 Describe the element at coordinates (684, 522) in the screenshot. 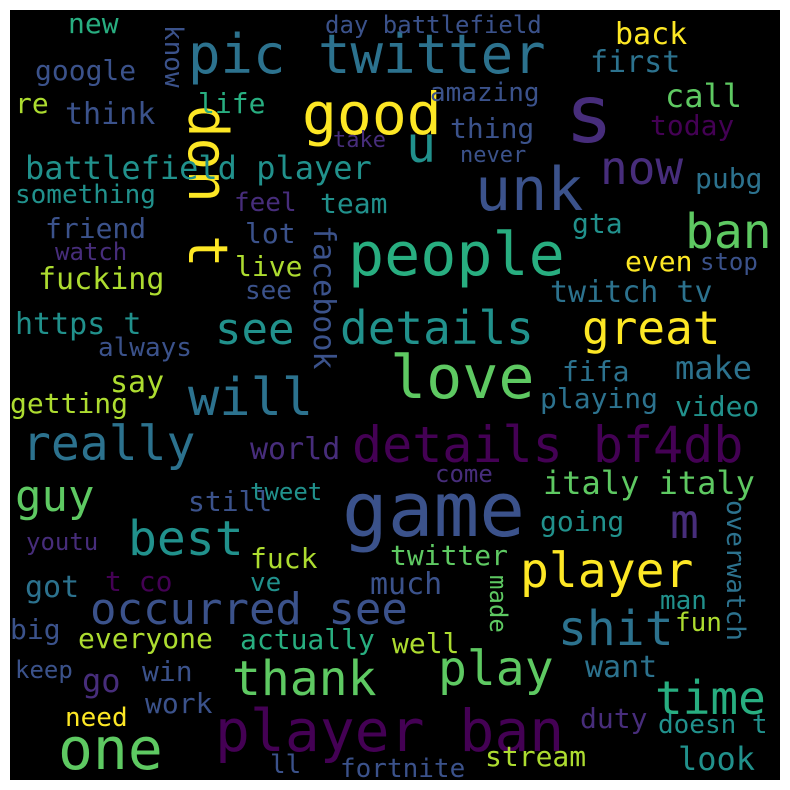

I see `word-m: m` at that location.